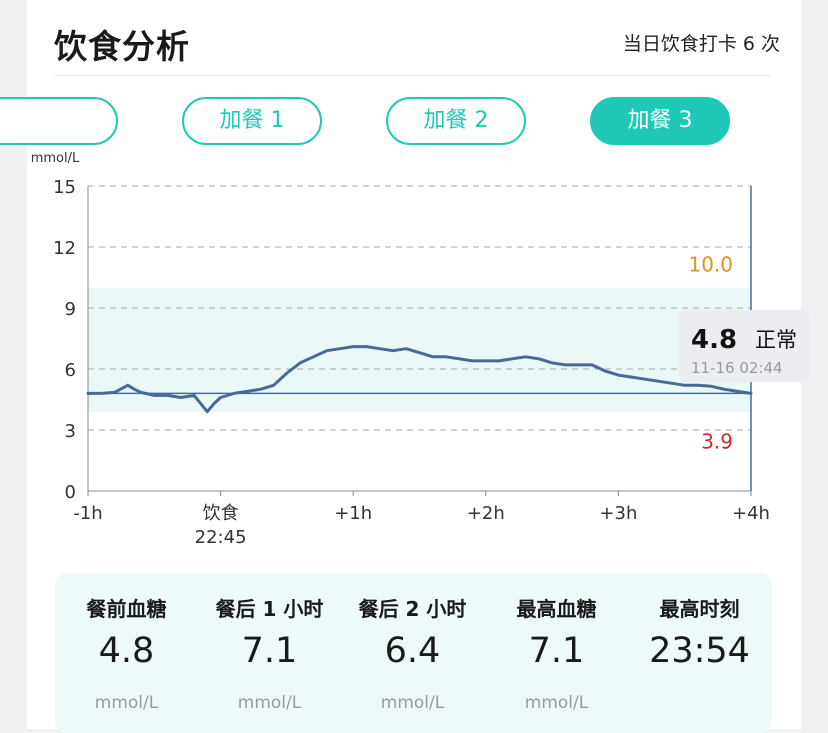 This screenshot has width=828, height=733. Describe the element at coordinates (556, 609) in the screenshot. I see `stat-label: 最高血糖` at that location.